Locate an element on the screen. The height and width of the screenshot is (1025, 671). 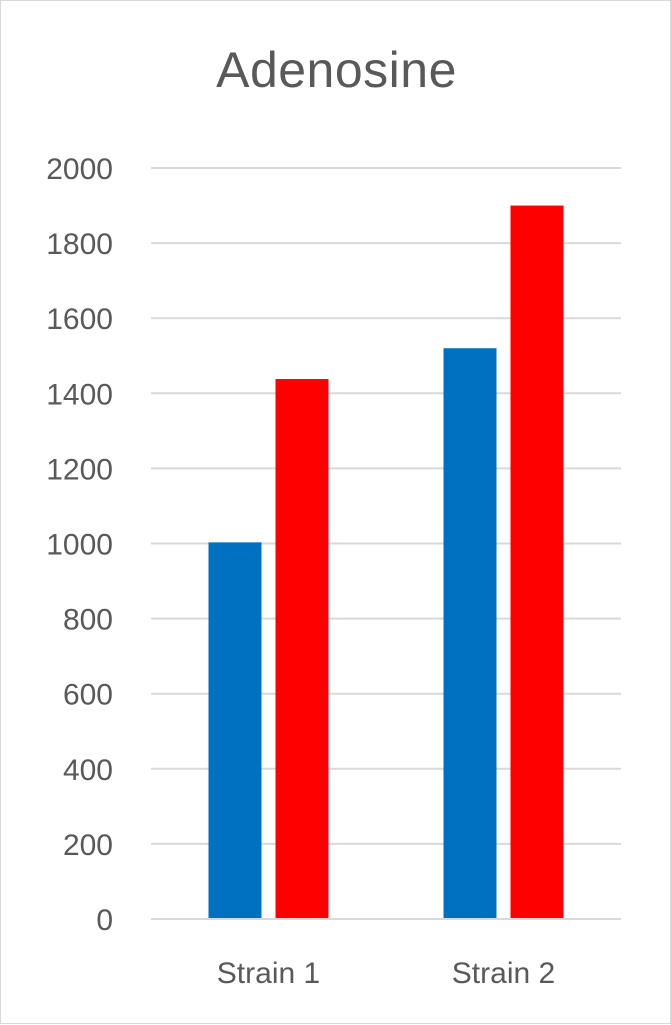
y-tick-label: 200 is located at coordinates (88, 845).